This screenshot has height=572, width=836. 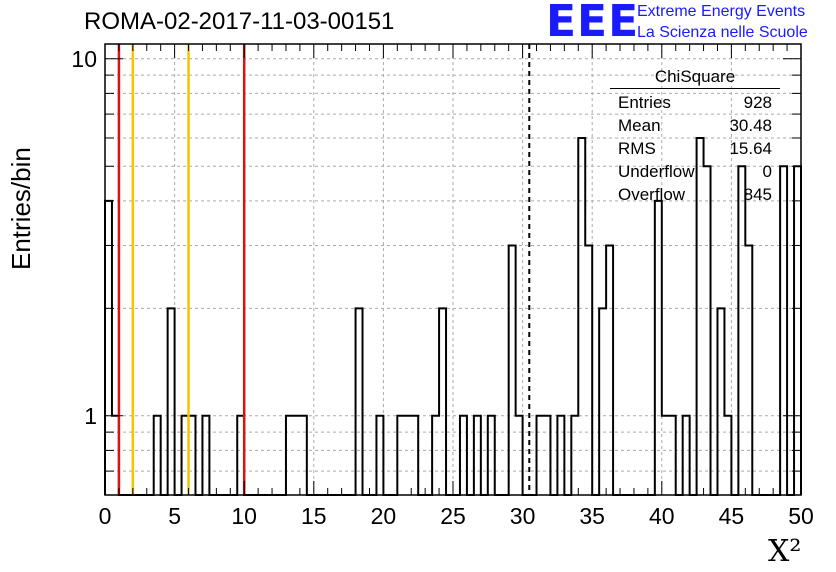 I want to click on x-tick-label: 30, so click(x=523, y=516).